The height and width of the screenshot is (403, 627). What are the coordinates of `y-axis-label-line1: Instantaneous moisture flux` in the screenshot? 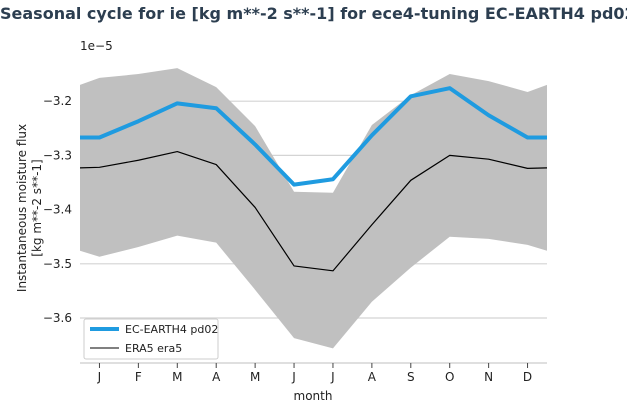 It's located at (22, 208).